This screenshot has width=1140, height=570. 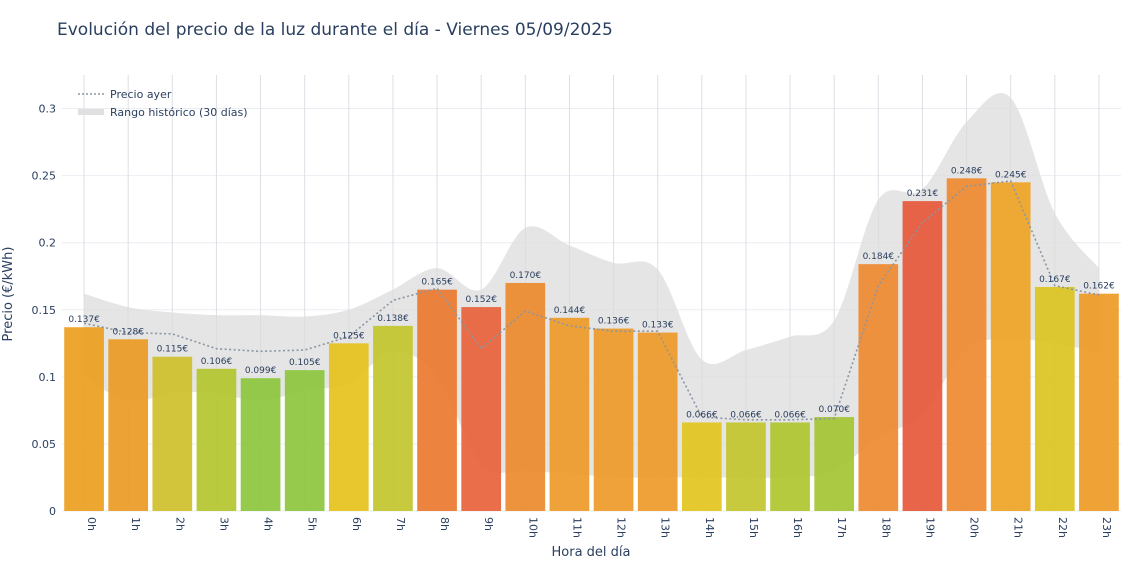 What do you see at coordinates (444, 524) in the screenshot?
I see `x-tick-label: 8h` at bounding box center [444, 524].